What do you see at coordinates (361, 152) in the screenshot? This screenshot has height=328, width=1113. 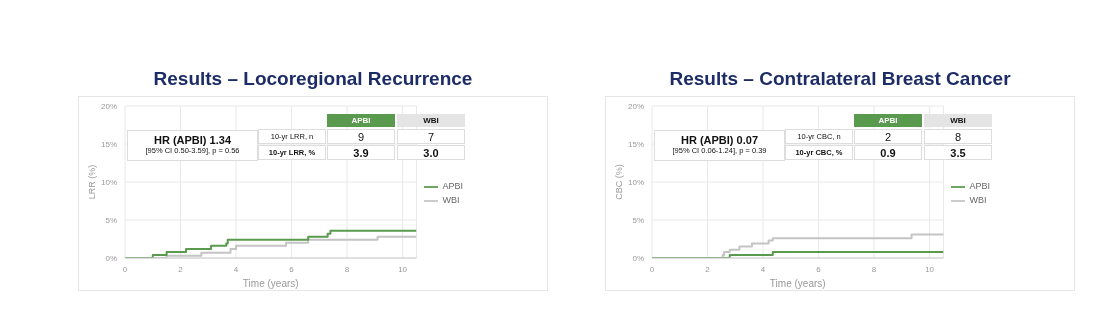 I see `annotation: 3.9` at bounding box center [361, 152].